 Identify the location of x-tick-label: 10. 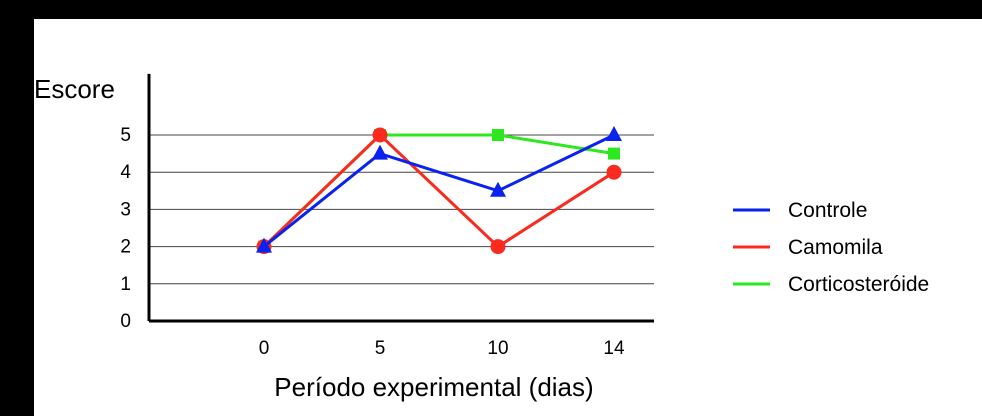
(497, 348).